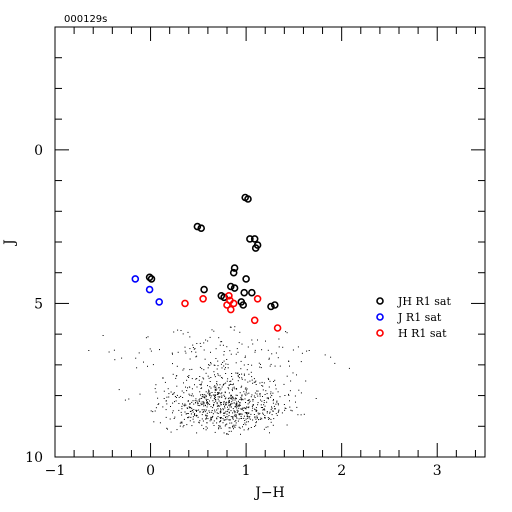  Describe the element at coordinates (380, 301) in the screenshot. I see `legend-marker` at that location.